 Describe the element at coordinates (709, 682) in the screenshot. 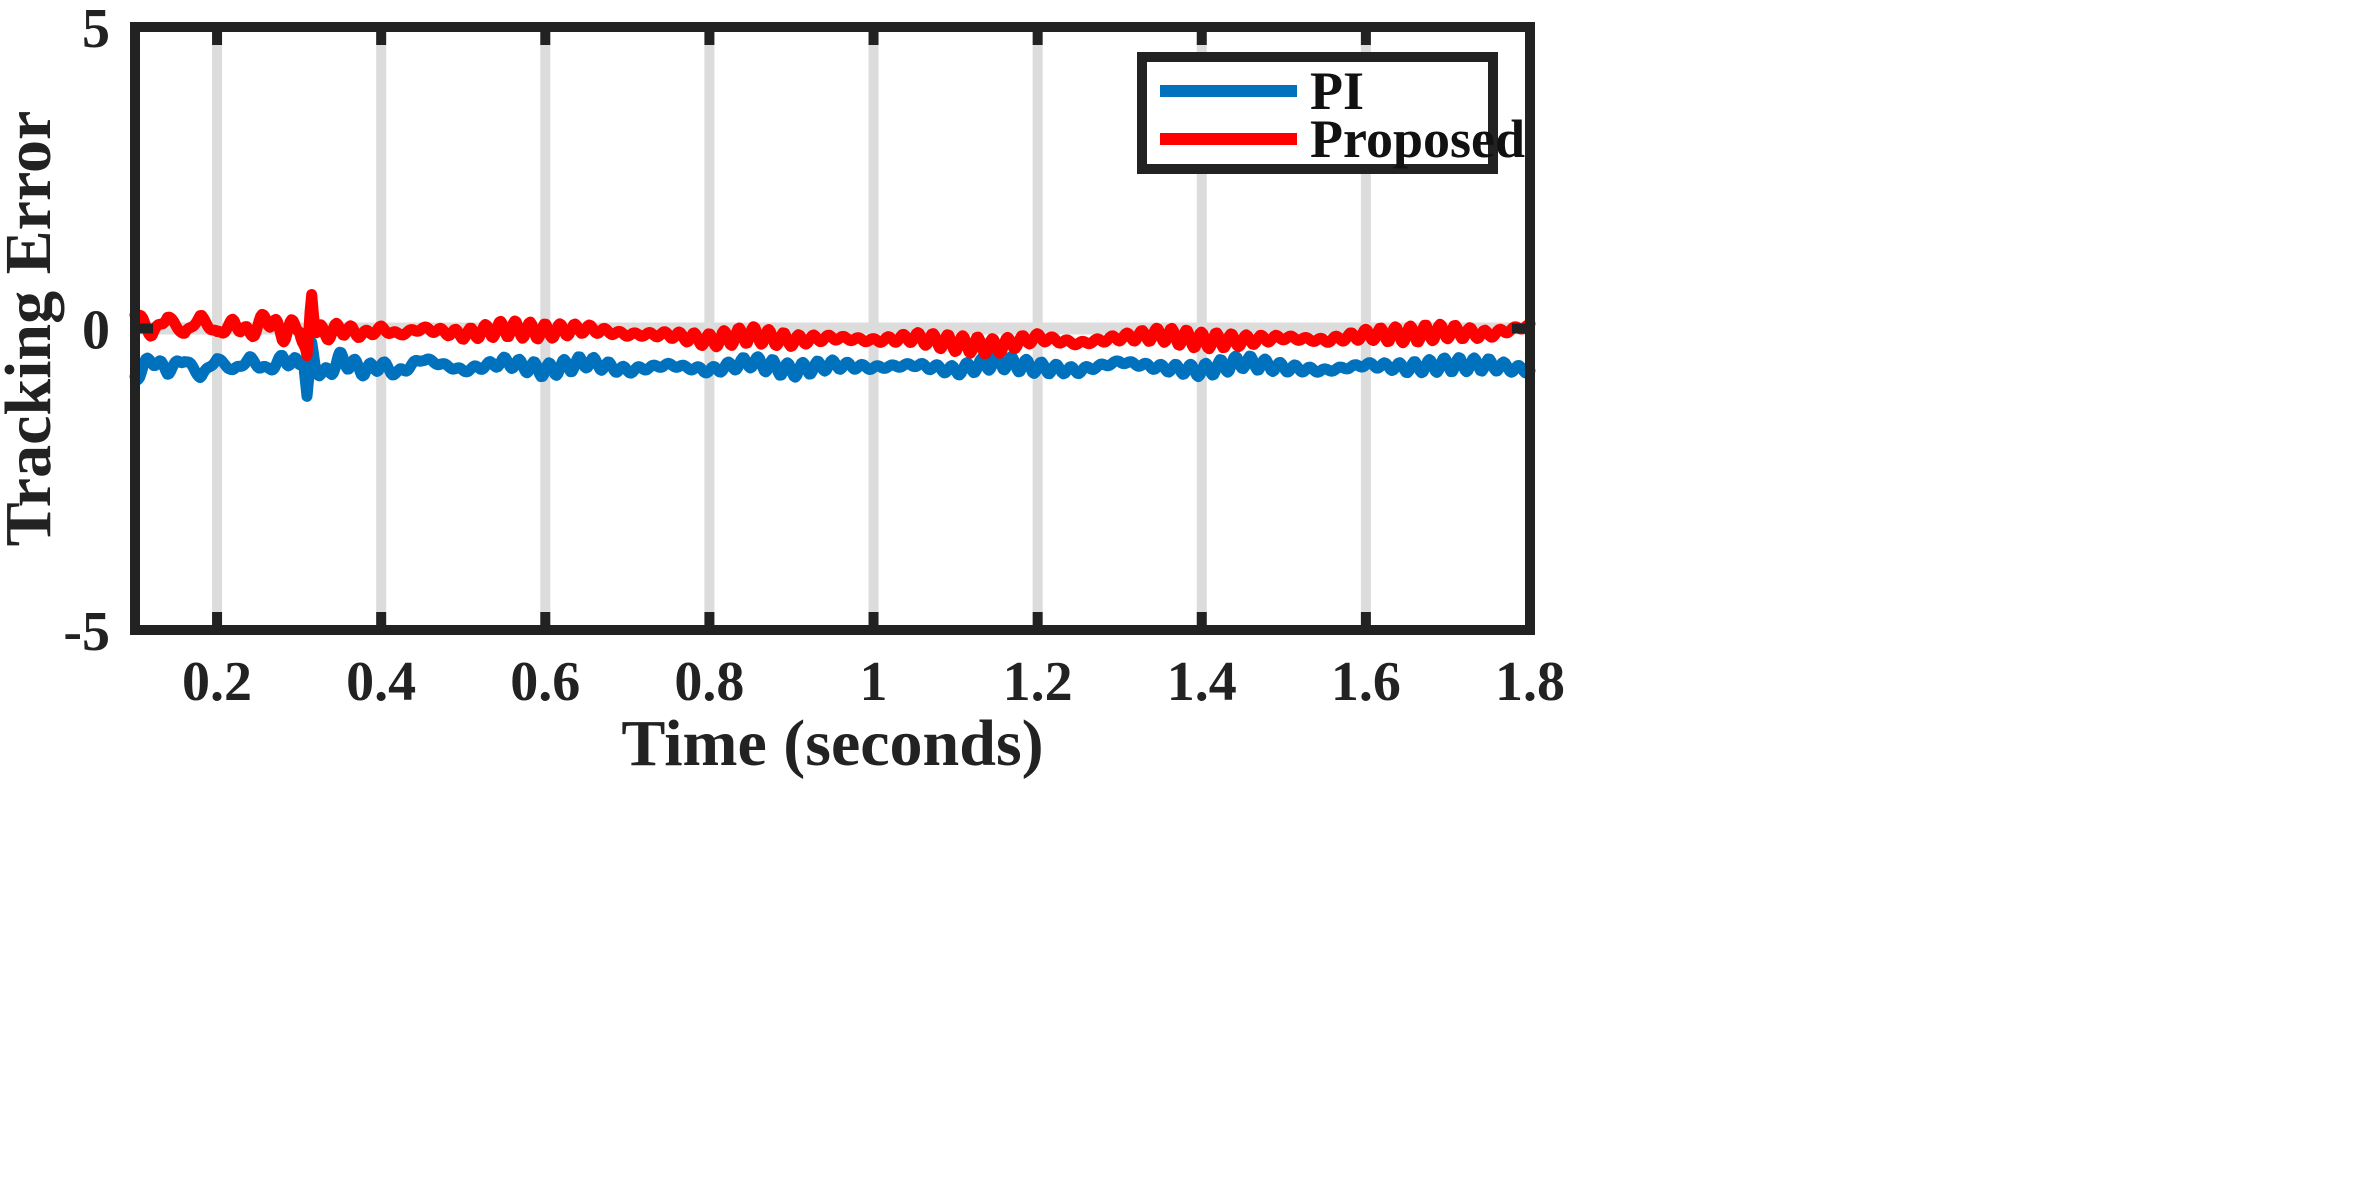

I see `x-tick-label-3: 0.8` at that location.